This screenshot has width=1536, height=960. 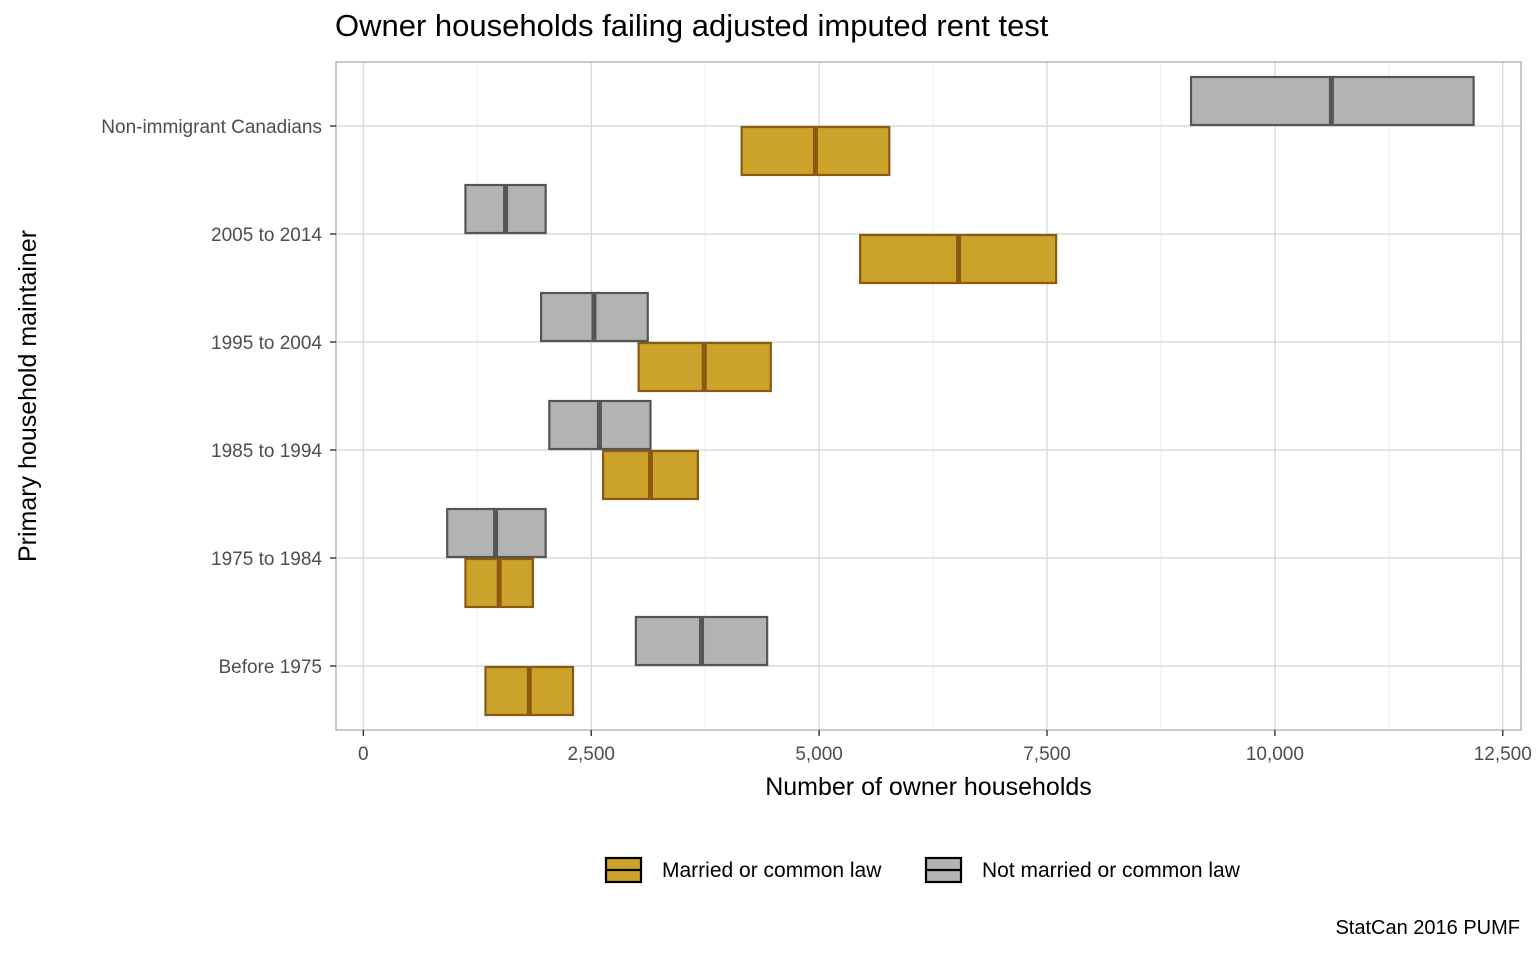 What do you see at coordinates (819, 754) in the screenshot?
I see `x-tick-label: 5,000` at bounding box center [819, 754].